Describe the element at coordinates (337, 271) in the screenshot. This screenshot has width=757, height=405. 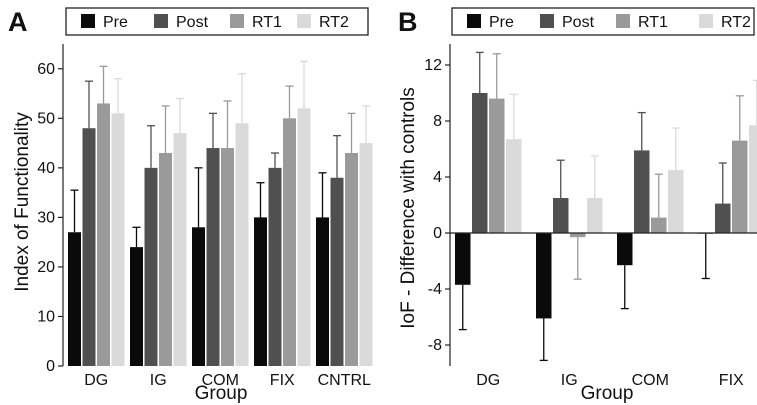
I see `bar-cntrl-post` at that location.